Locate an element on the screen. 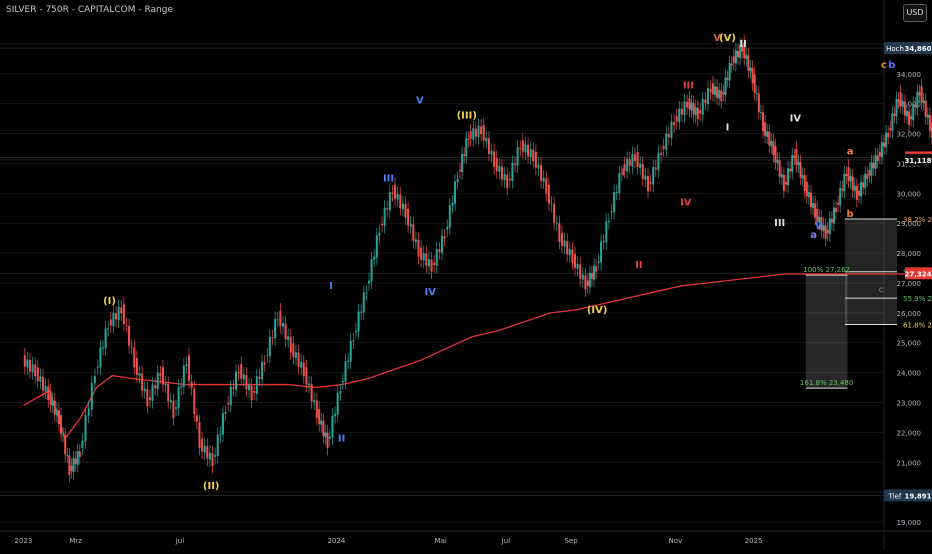  x-tick-label: Nov is located at coordinates (676, 541).